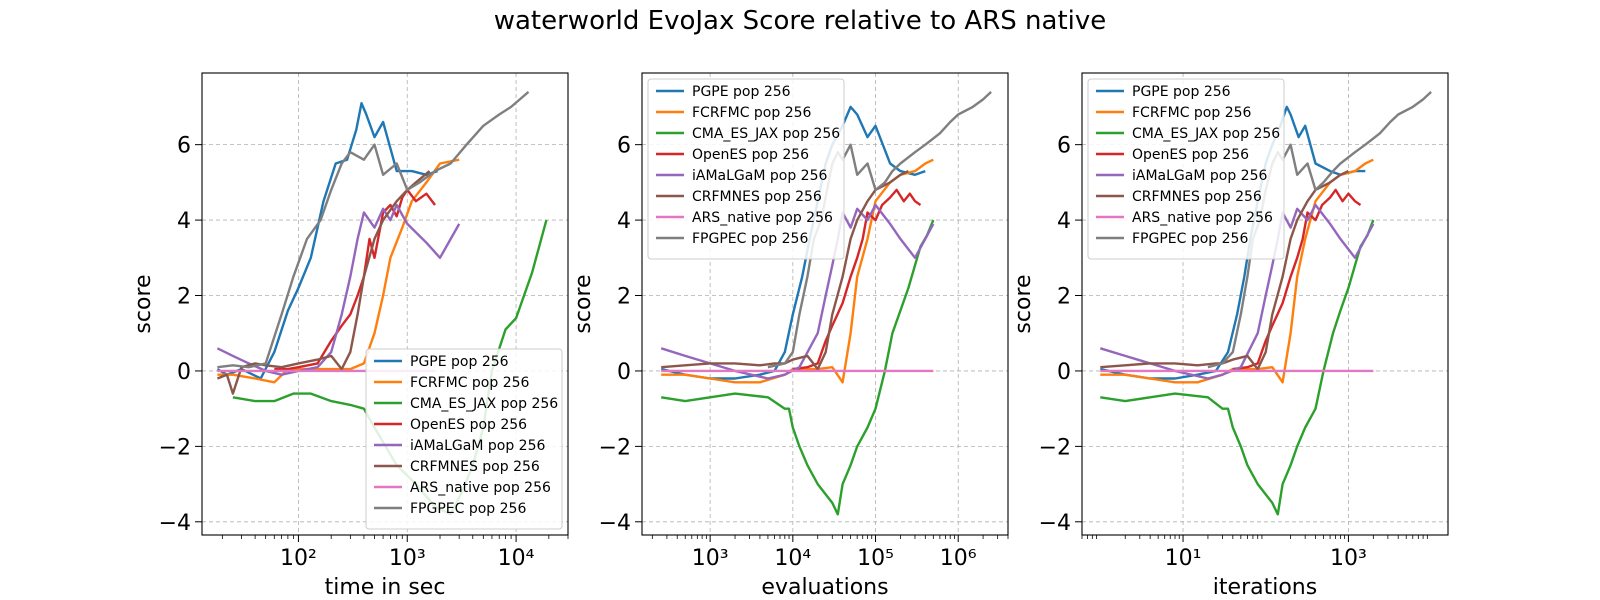 The height and width of the screenshot is (600, 1600). What do you see at coordinates (1183, 558) in the screenshot?
I see `x-tick-label: 10¹` at bounding box center [1183, 558].